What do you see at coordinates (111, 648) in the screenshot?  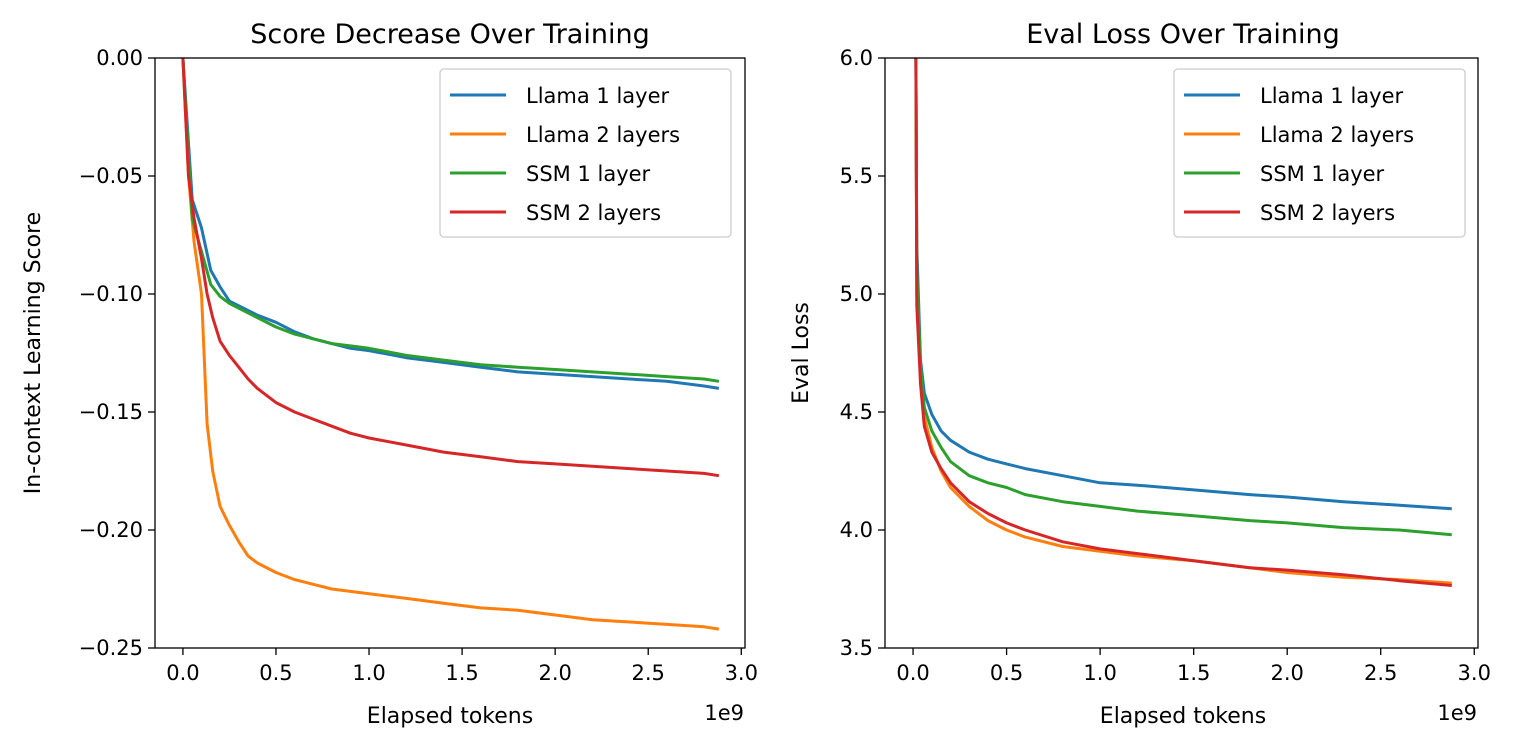 I see `y-tick-label: −0.25` at bounding box center [111, 648].